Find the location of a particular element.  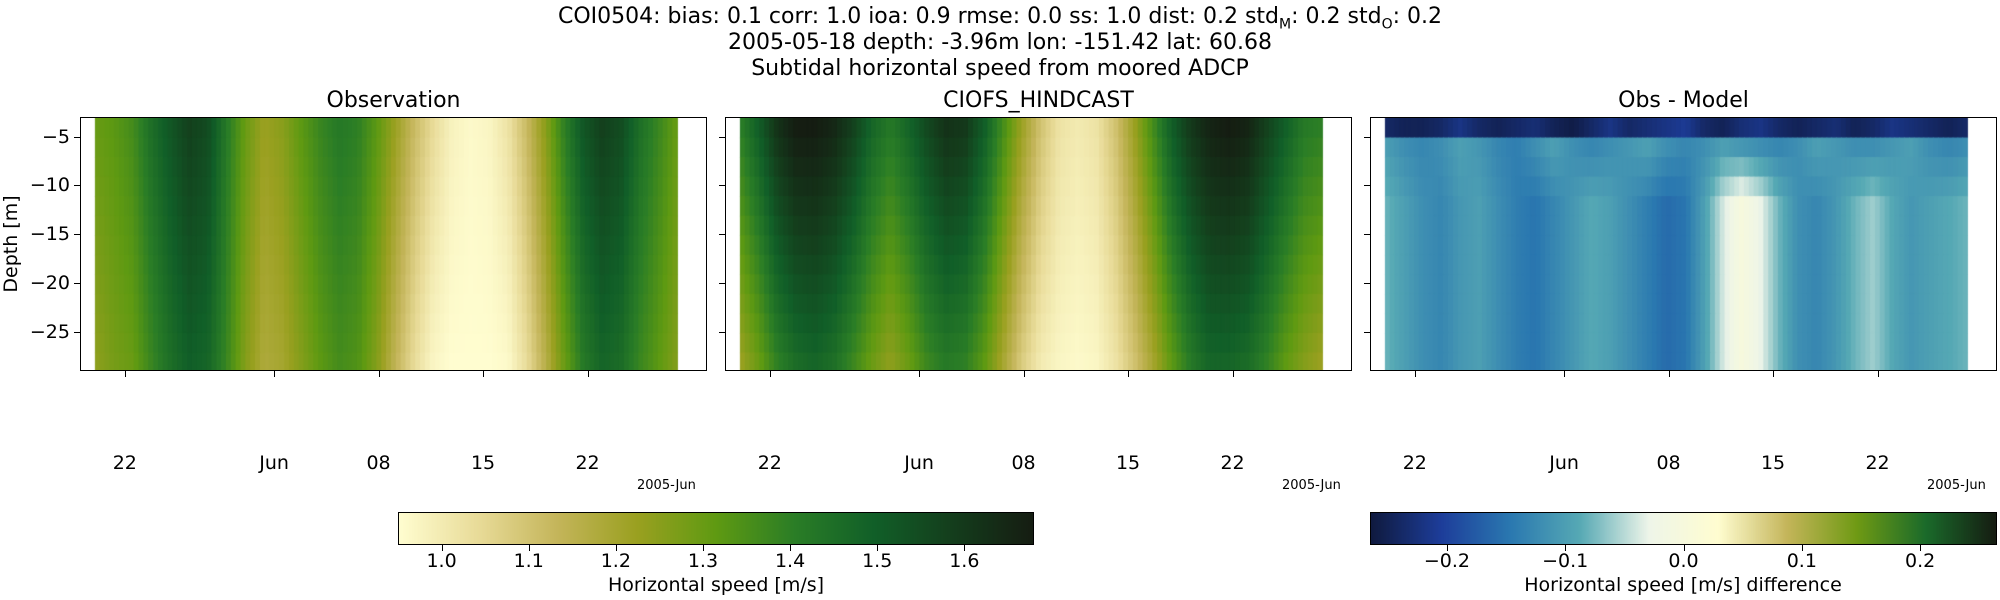

x-tick-label-2-0: 22 is located at coordinates (1414, 463).